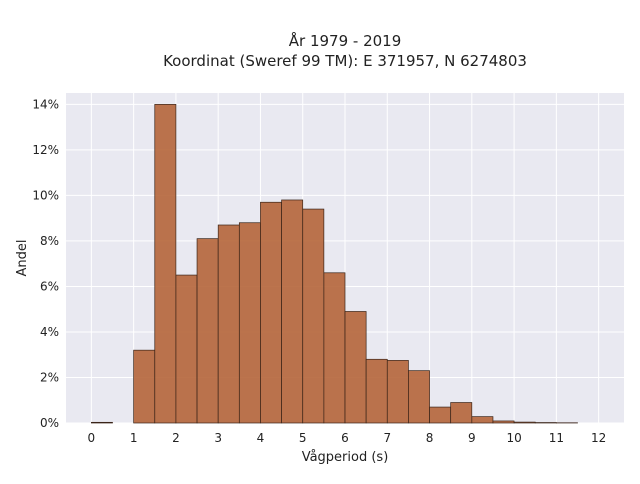 This screenshot has height=484, width=640. I want to click on y-tick-label: 12%, so click(45, 150).